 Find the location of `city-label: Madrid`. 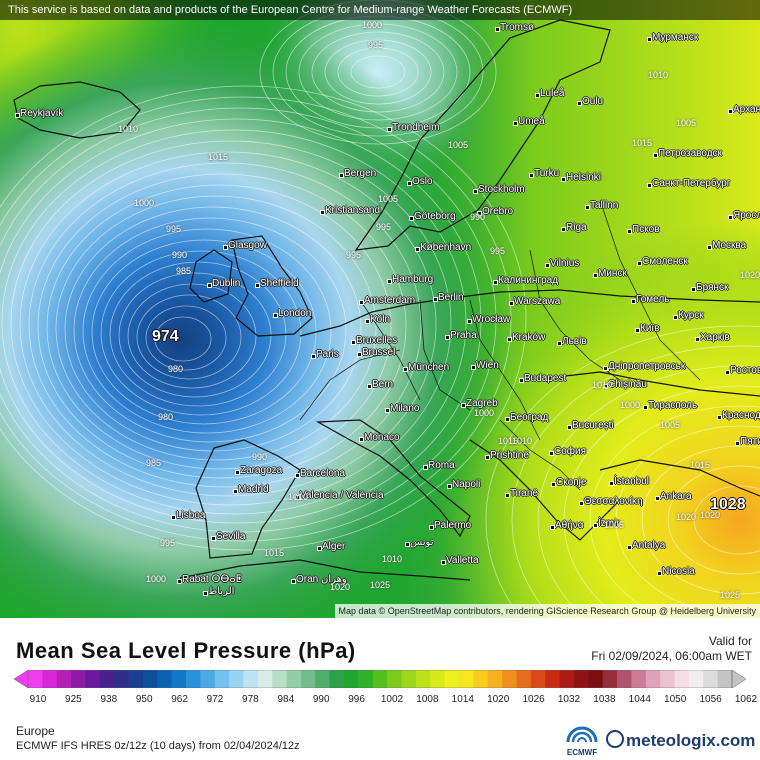

city-label: Madrid is located at coordinates (251, 489).